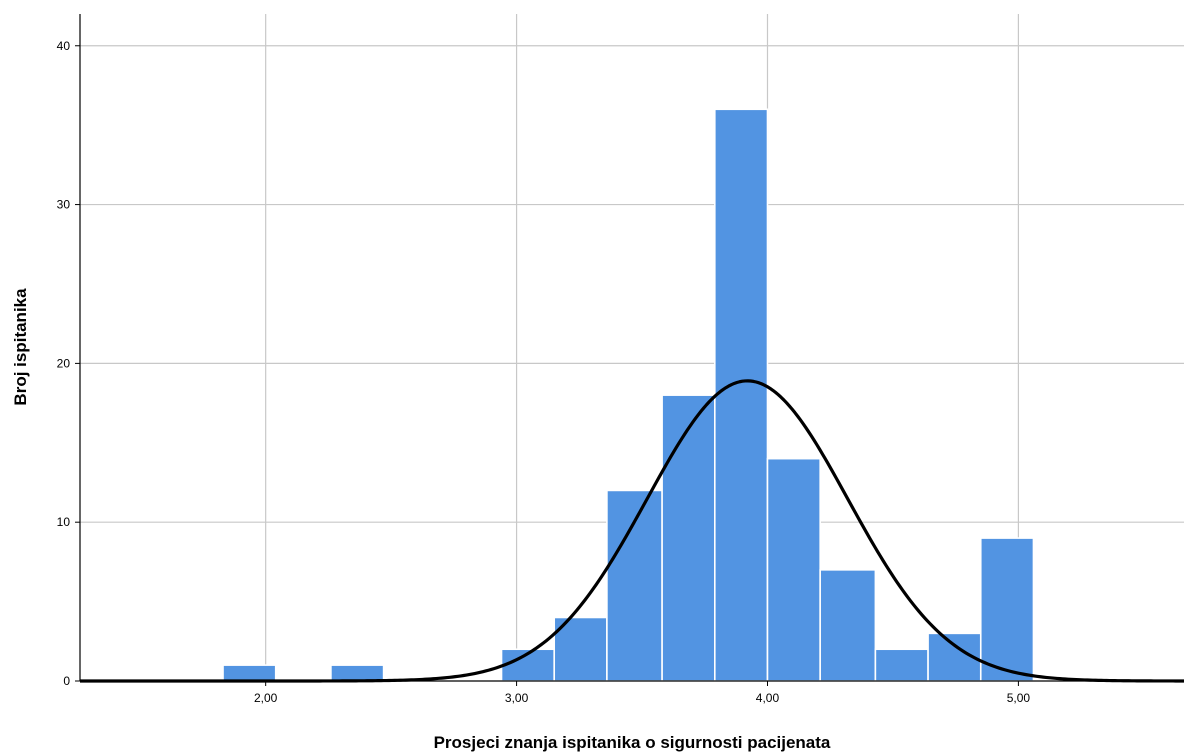 The width and height of the screenshot is (1184, 756). I want to click on y-axis-title: Broj ispitanika, so click(20, 347).